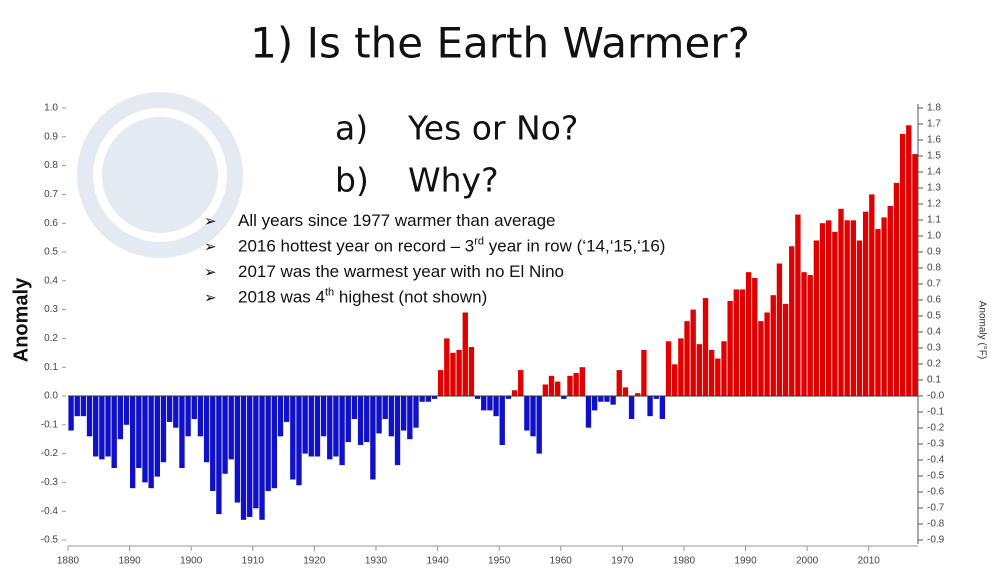 The image size is (1000, 587). I want to click on y2-tick-label: 0.4, so click(934, 332).